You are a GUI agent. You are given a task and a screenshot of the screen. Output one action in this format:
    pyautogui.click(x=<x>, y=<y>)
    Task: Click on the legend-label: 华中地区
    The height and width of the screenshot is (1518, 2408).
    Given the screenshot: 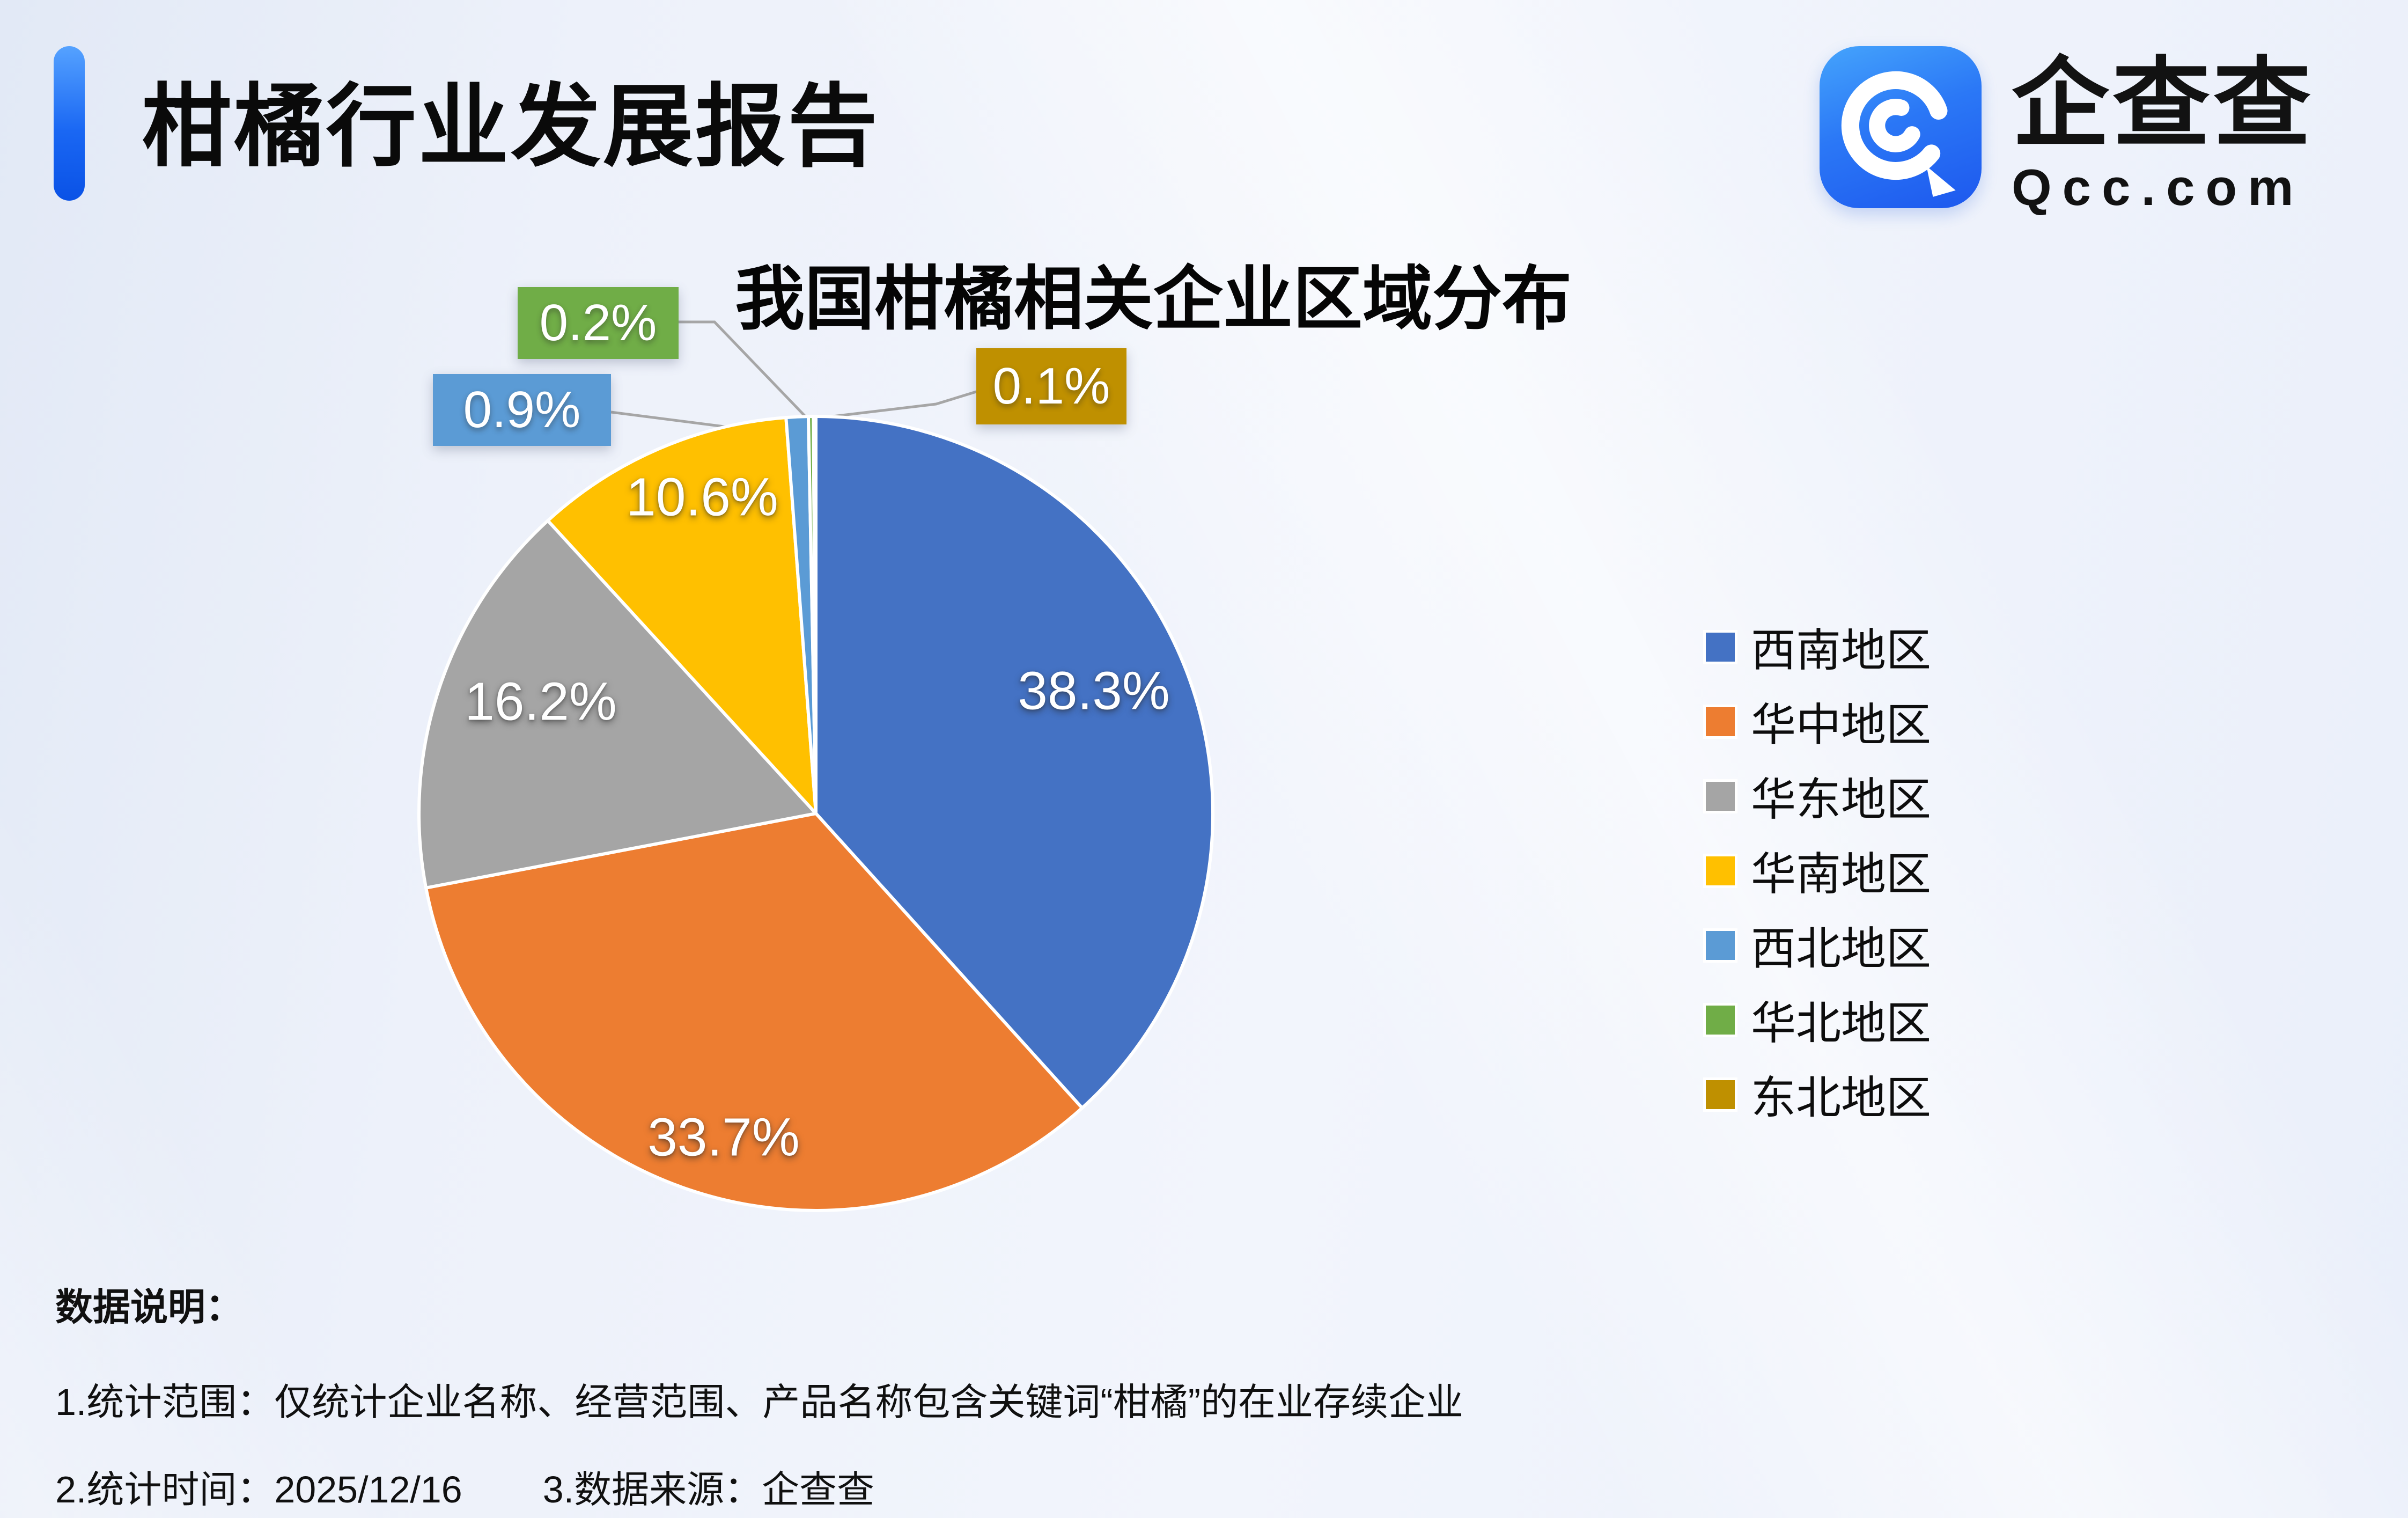 What is the action you would take?
    pyautogui.click(x=1841, y=725)
    